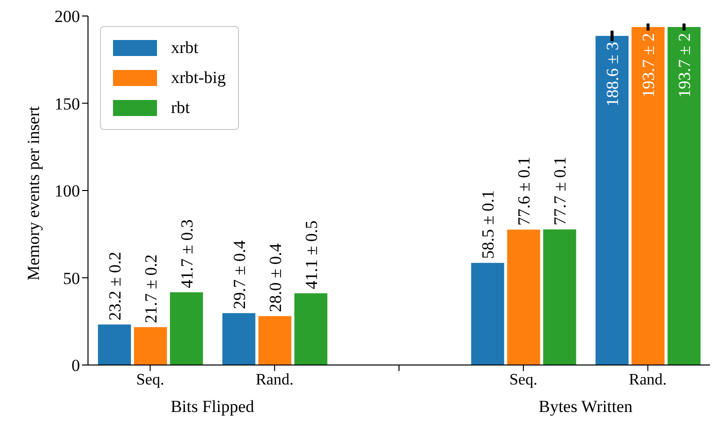 This screenshot has width=718, height=435. I want to click on data-label: 23.2 ± 0.2, so click(114, 286).